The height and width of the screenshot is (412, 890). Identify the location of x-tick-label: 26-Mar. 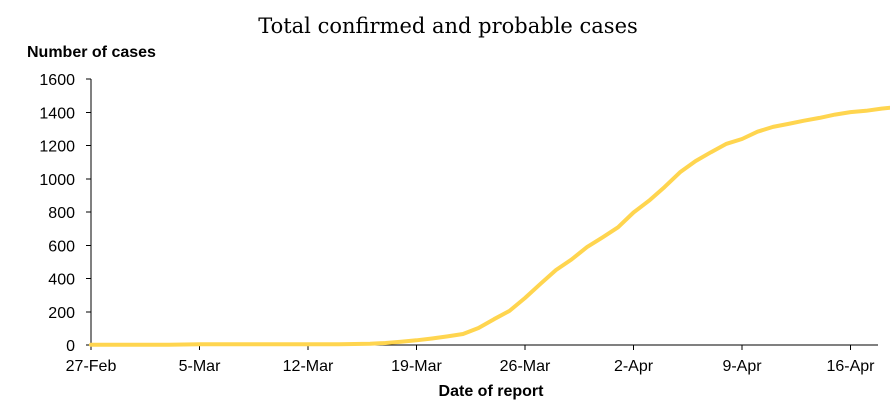
(525, 366).